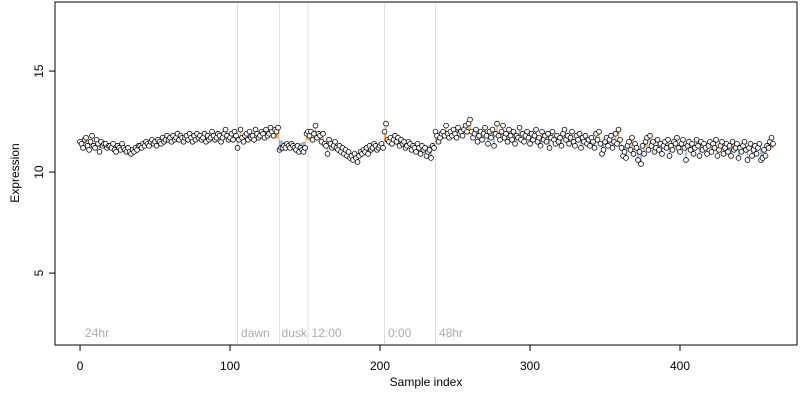 This screenshot has width=800, height=400. Describe the element at coordinates (39, 272) in the screenshot. I see `y-tick-label: 5` at that location.